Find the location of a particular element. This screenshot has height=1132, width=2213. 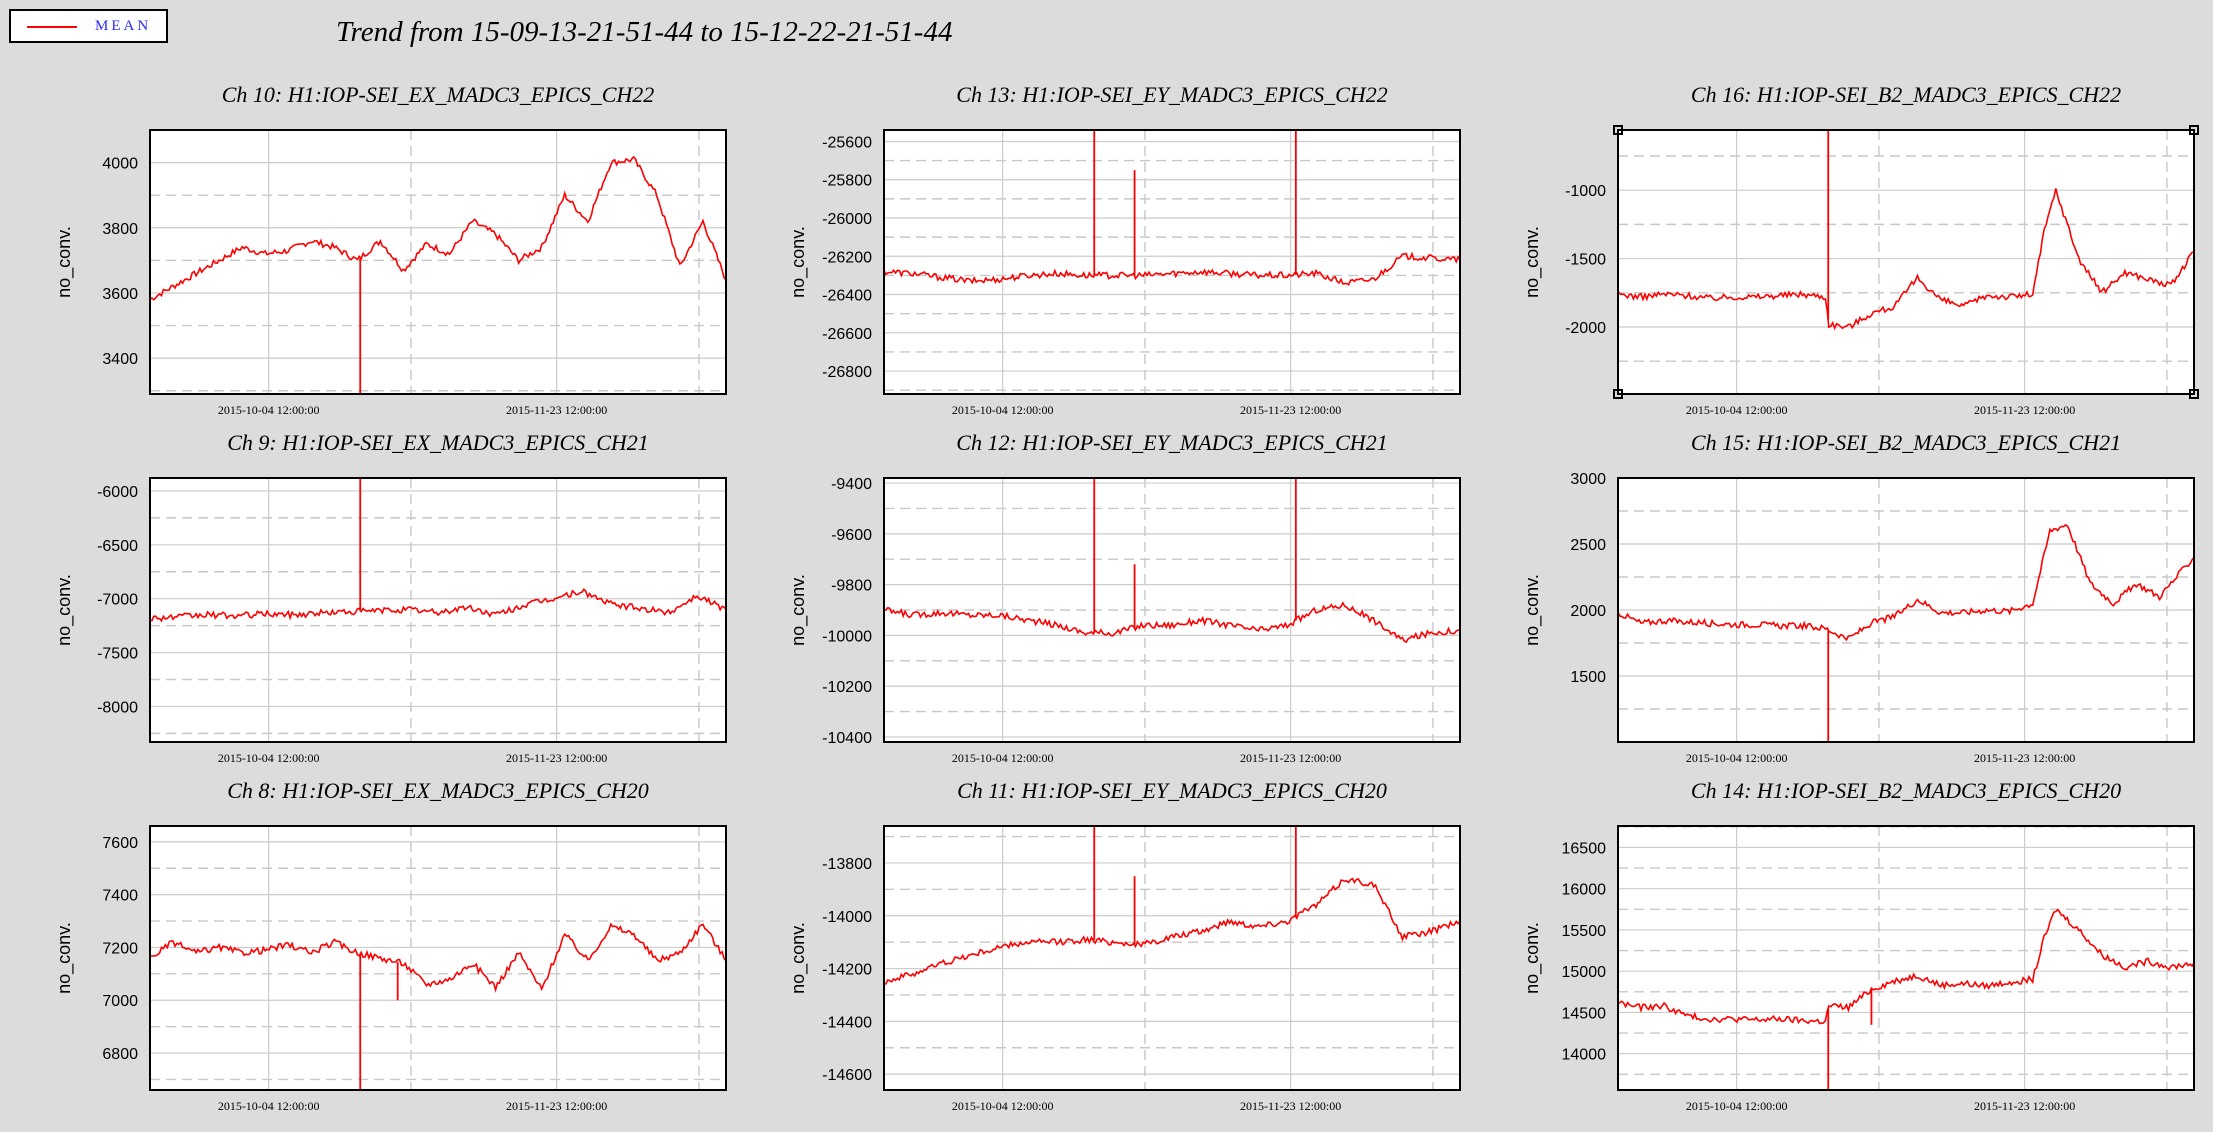

y-tick-label: 14000 is located at coordinates (1584, 1055).